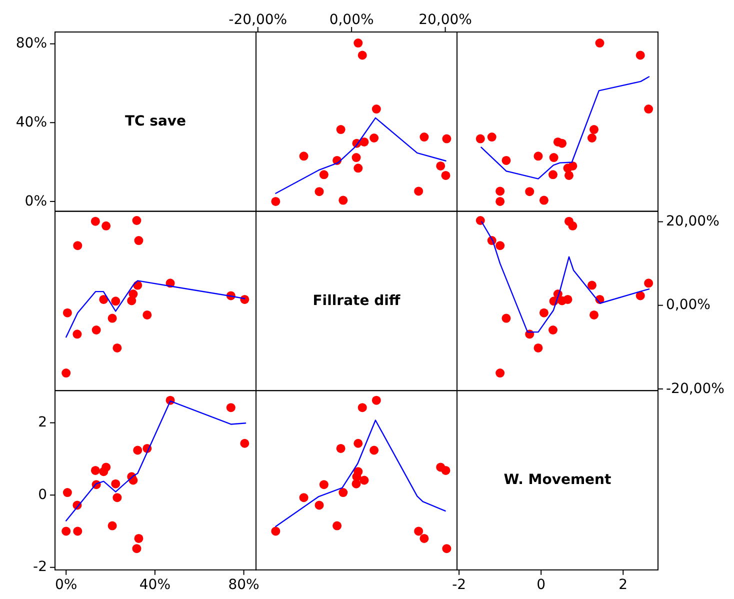 This screenshot has width=734, height=599. Describe the element at coordinates (42, 494) in the screenshot. I see `y-tick-label: 0` at that location.